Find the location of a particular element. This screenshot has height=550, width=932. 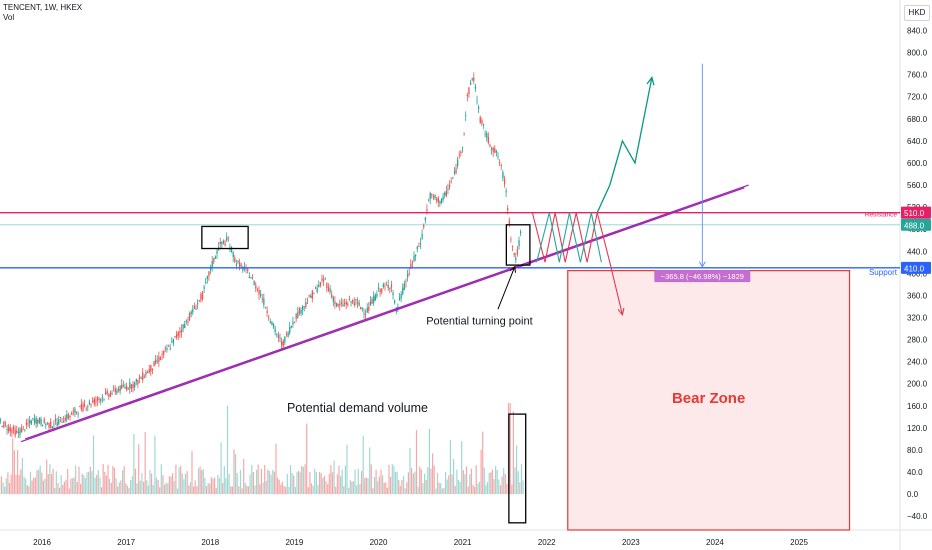

measure-label: −365.8 (−46.98%) −1829 is located at coordinates (702, 276).